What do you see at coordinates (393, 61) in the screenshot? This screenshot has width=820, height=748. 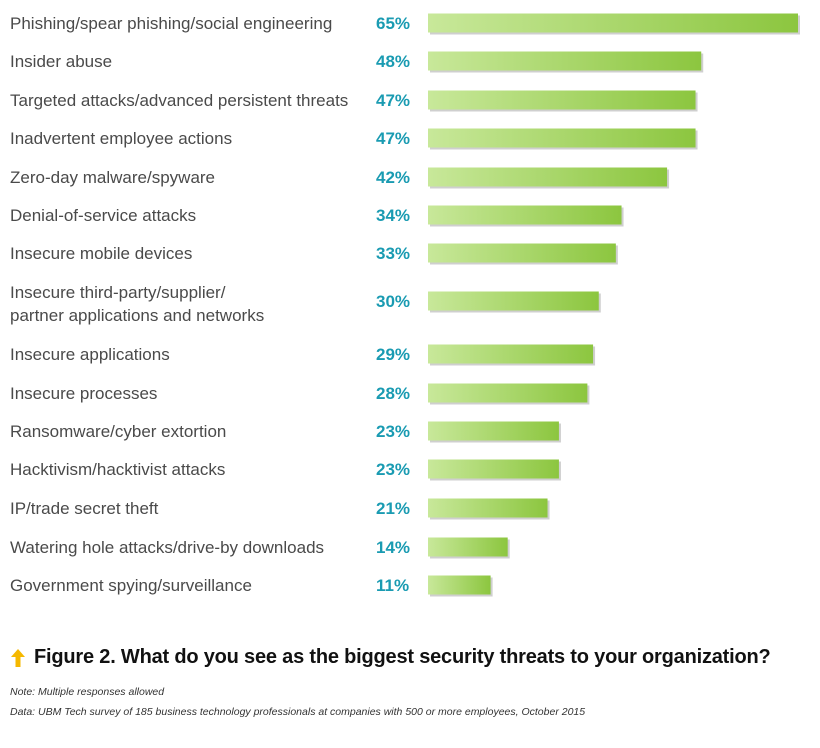 I see `value-label: 48%` at bounding box center [393, 61].